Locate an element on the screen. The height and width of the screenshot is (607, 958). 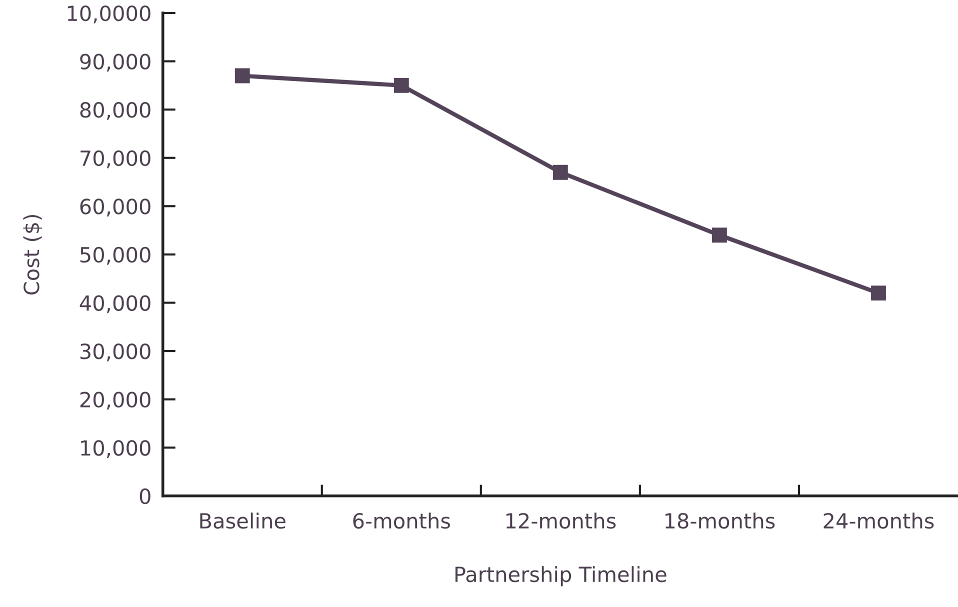
y-tick-label: 20,000 is located at coordinates (115, 401).